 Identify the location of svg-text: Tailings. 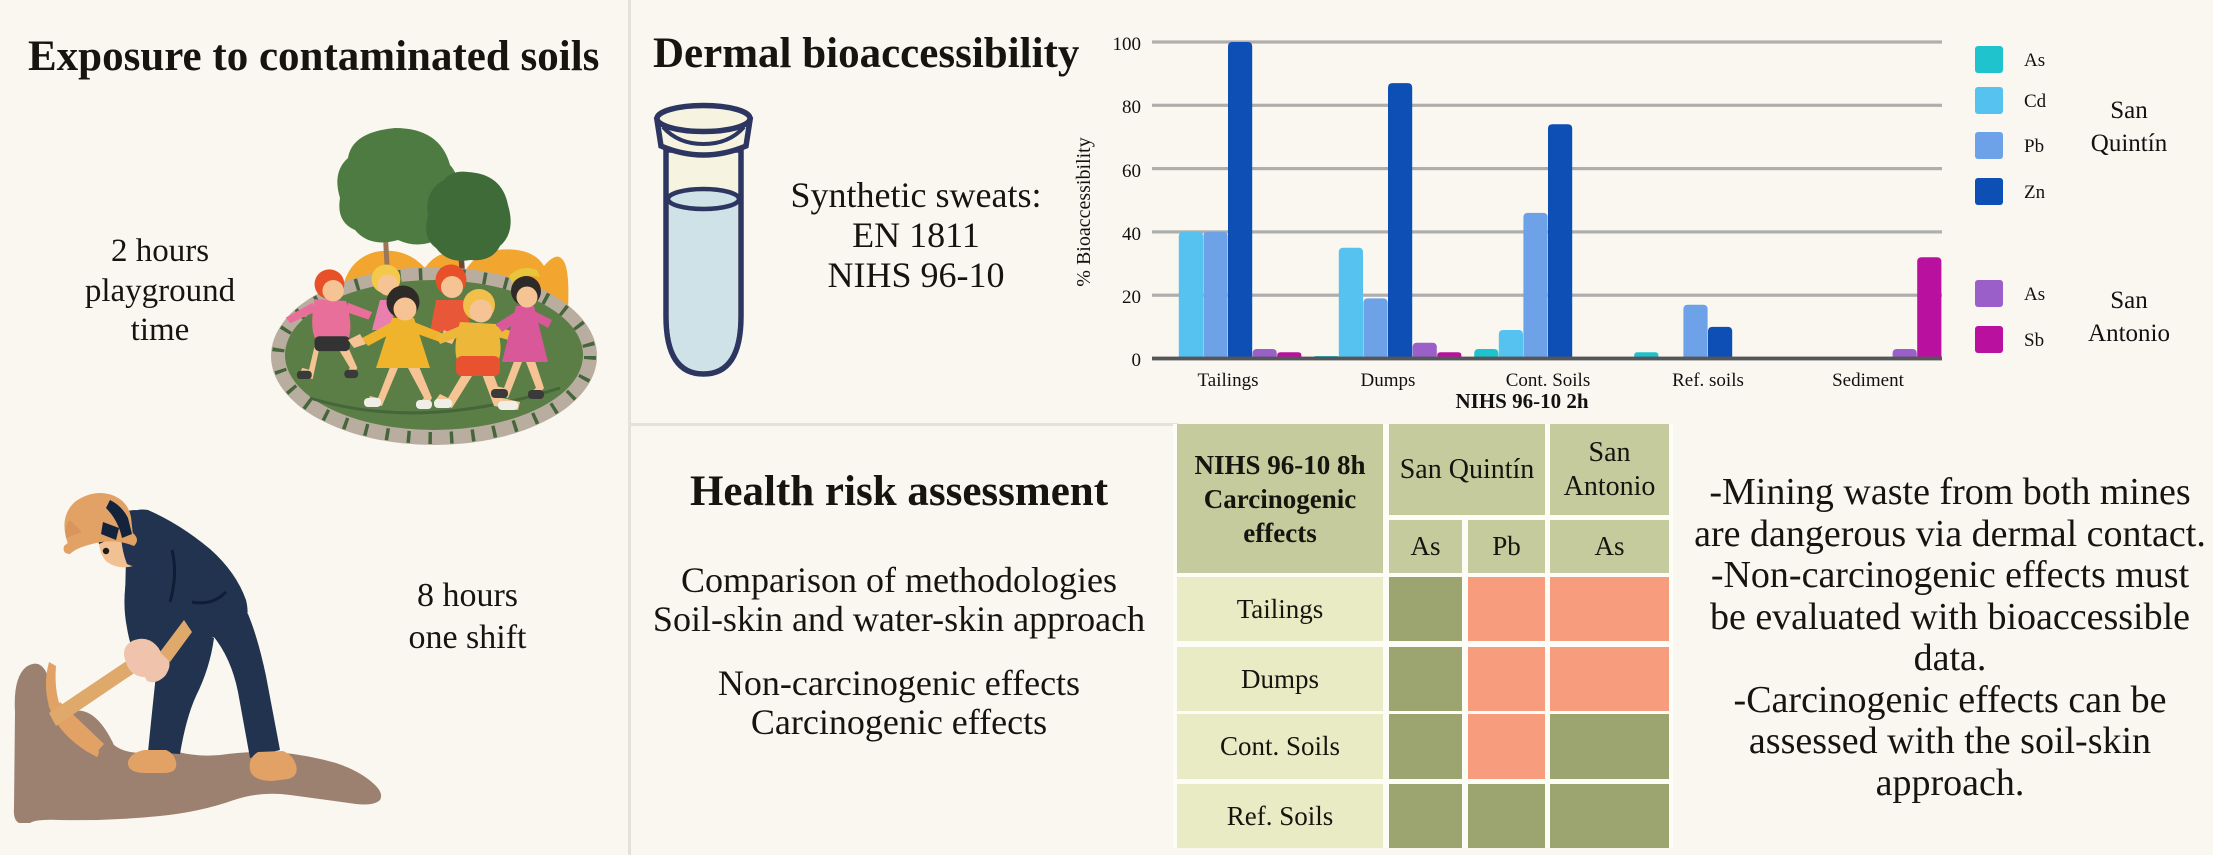
(1228, 380).